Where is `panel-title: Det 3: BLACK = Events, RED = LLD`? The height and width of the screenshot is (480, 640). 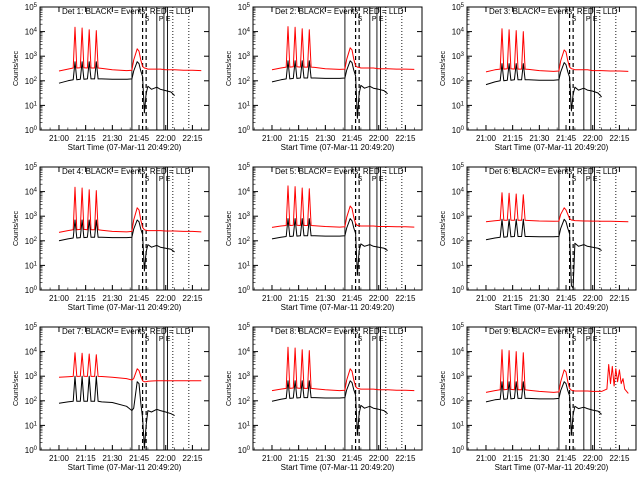 panel-title: Det 3: BLACK = Events, RED = LLD is located at coordinates (553, 11).